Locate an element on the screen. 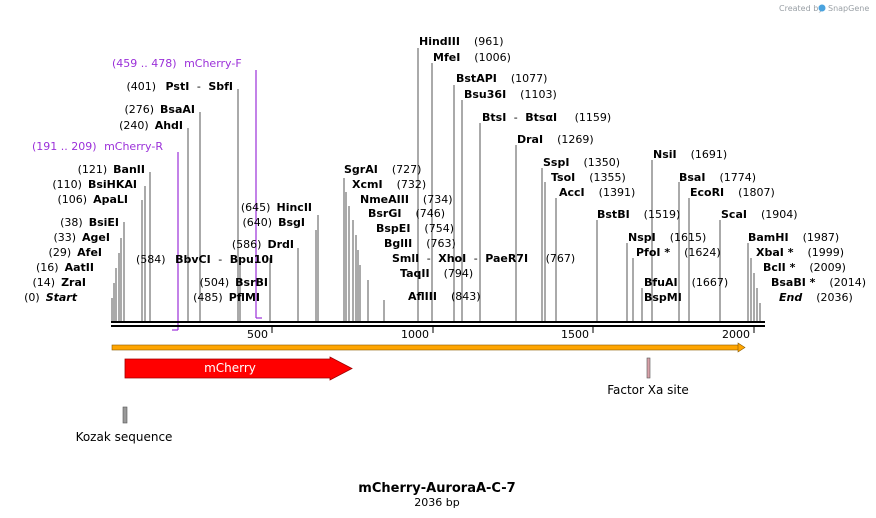 The image size is (876, 518). kozak-sequence-label: Kozak sequence is located at coordinates (124, 437).